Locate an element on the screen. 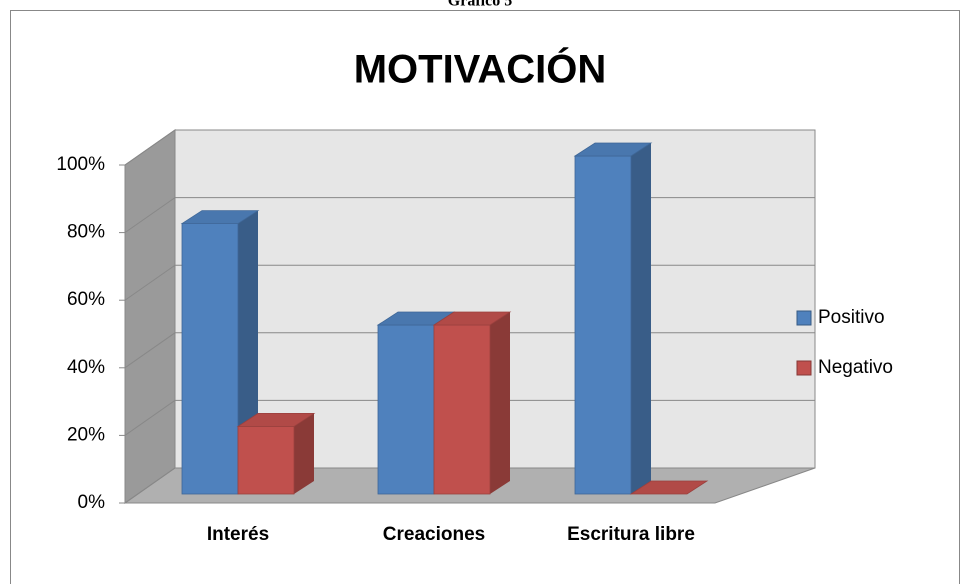  legend-label: Negativo is located at coordinates (855, 367).